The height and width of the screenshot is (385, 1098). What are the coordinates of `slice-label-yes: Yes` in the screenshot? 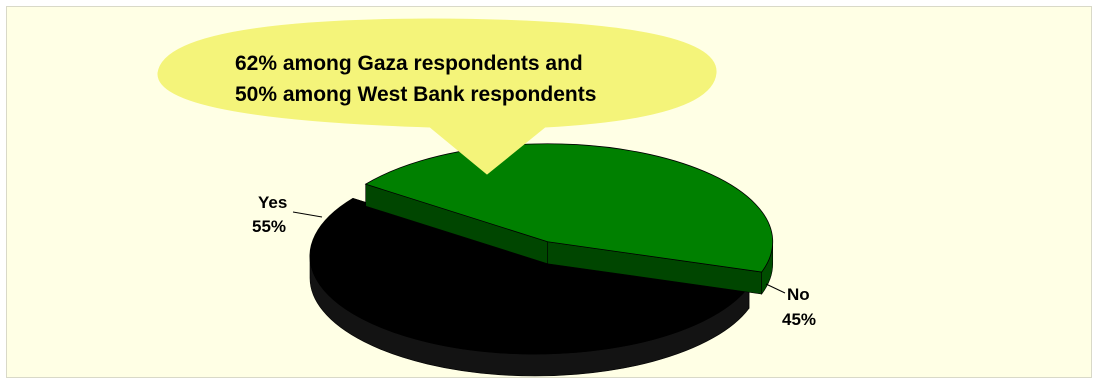 It's located at (272, 202).